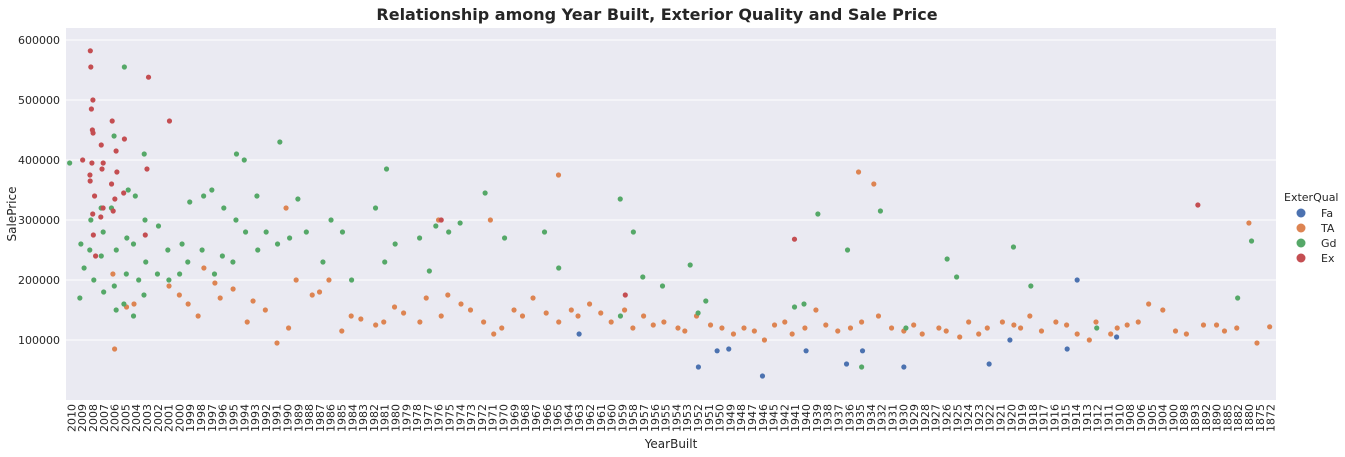 This screenshot has height=457, width=1345. Describe the element at coordinates (590, 418) in the screenshot. I see `x-tick-label: 1962` at that location.